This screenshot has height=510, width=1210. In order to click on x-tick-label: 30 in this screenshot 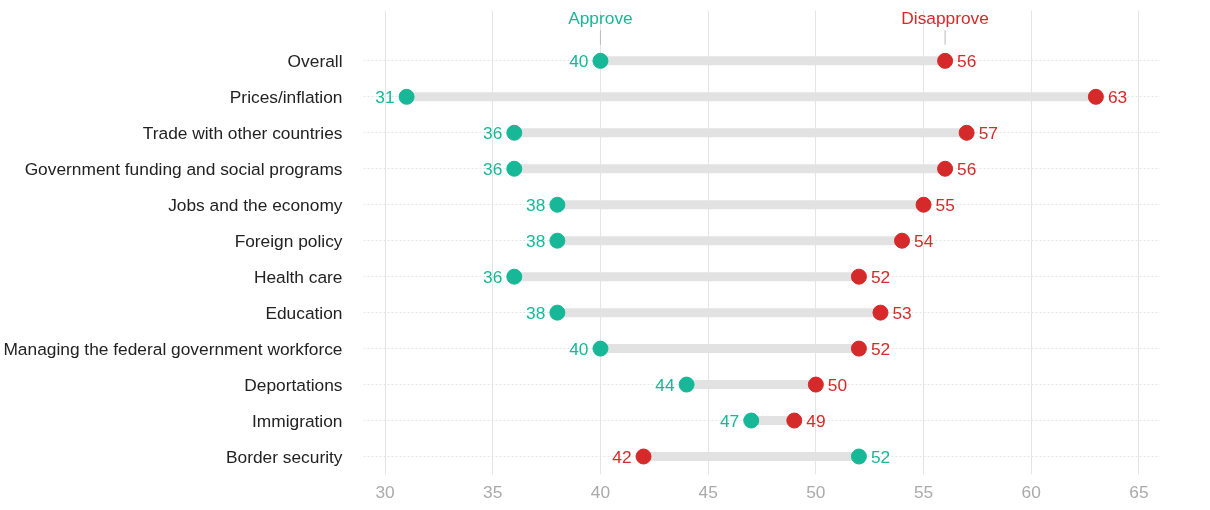, I will do `click(385, 491)`.